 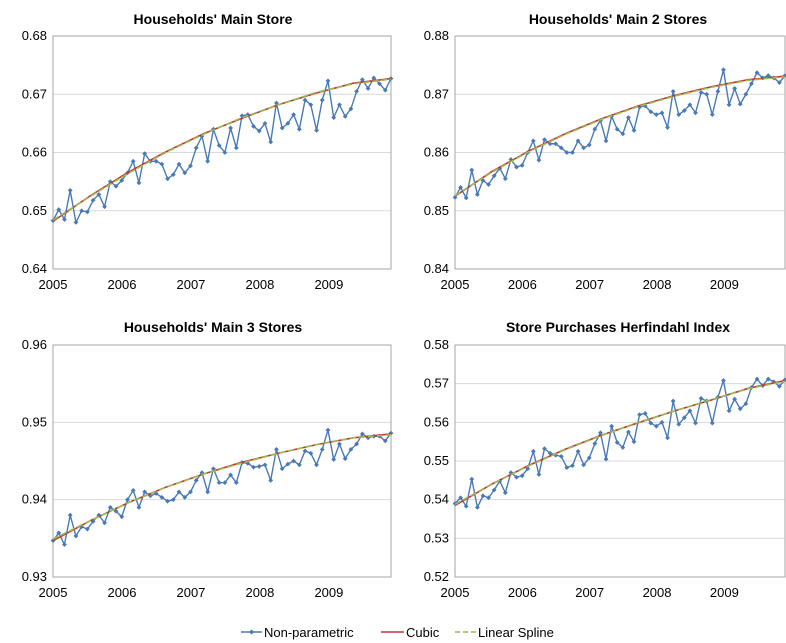 What do you see at coordinates (410, 632) in the screenshot?
I see `legend-item-cubic: Cubic` at bounding box center [410, 632].